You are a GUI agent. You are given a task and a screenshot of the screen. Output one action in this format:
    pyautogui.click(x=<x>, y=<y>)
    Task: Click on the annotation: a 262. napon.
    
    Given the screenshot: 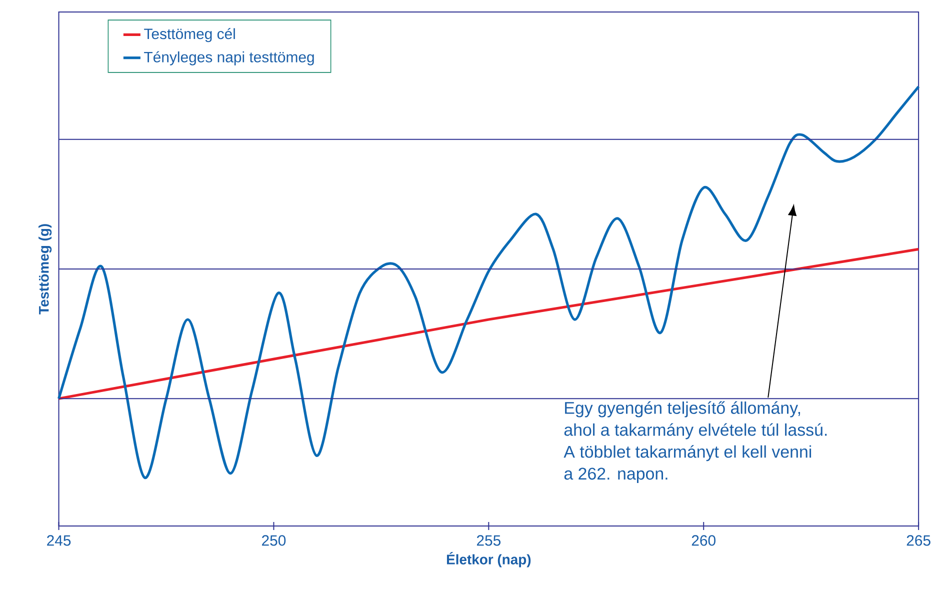 What is the action you would take?
    pyautogui.click(x=616, y=476)
    